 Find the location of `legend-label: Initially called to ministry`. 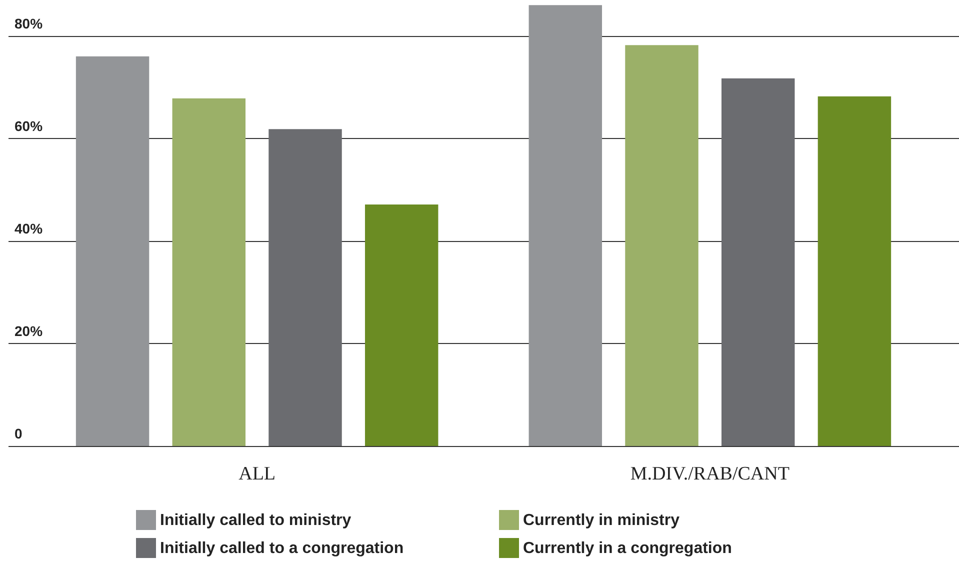

legend-label: Initially called to ministry is located at coordinates (256, 520).